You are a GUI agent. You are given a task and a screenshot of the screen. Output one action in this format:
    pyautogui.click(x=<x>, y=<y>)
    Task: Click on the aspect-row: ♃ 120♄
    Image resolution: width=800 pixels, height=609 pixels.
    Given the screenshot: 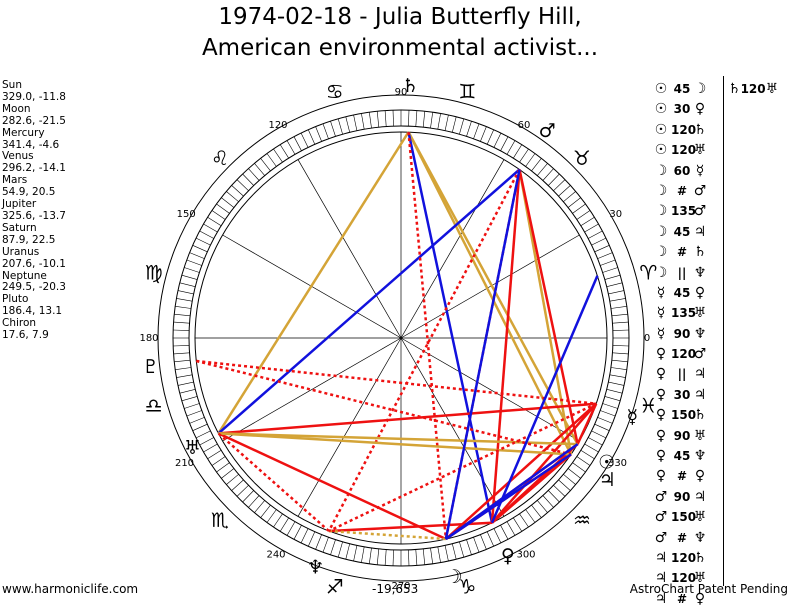 What is the action you would take?
    pyautogui.click(x=679, y=558)
    